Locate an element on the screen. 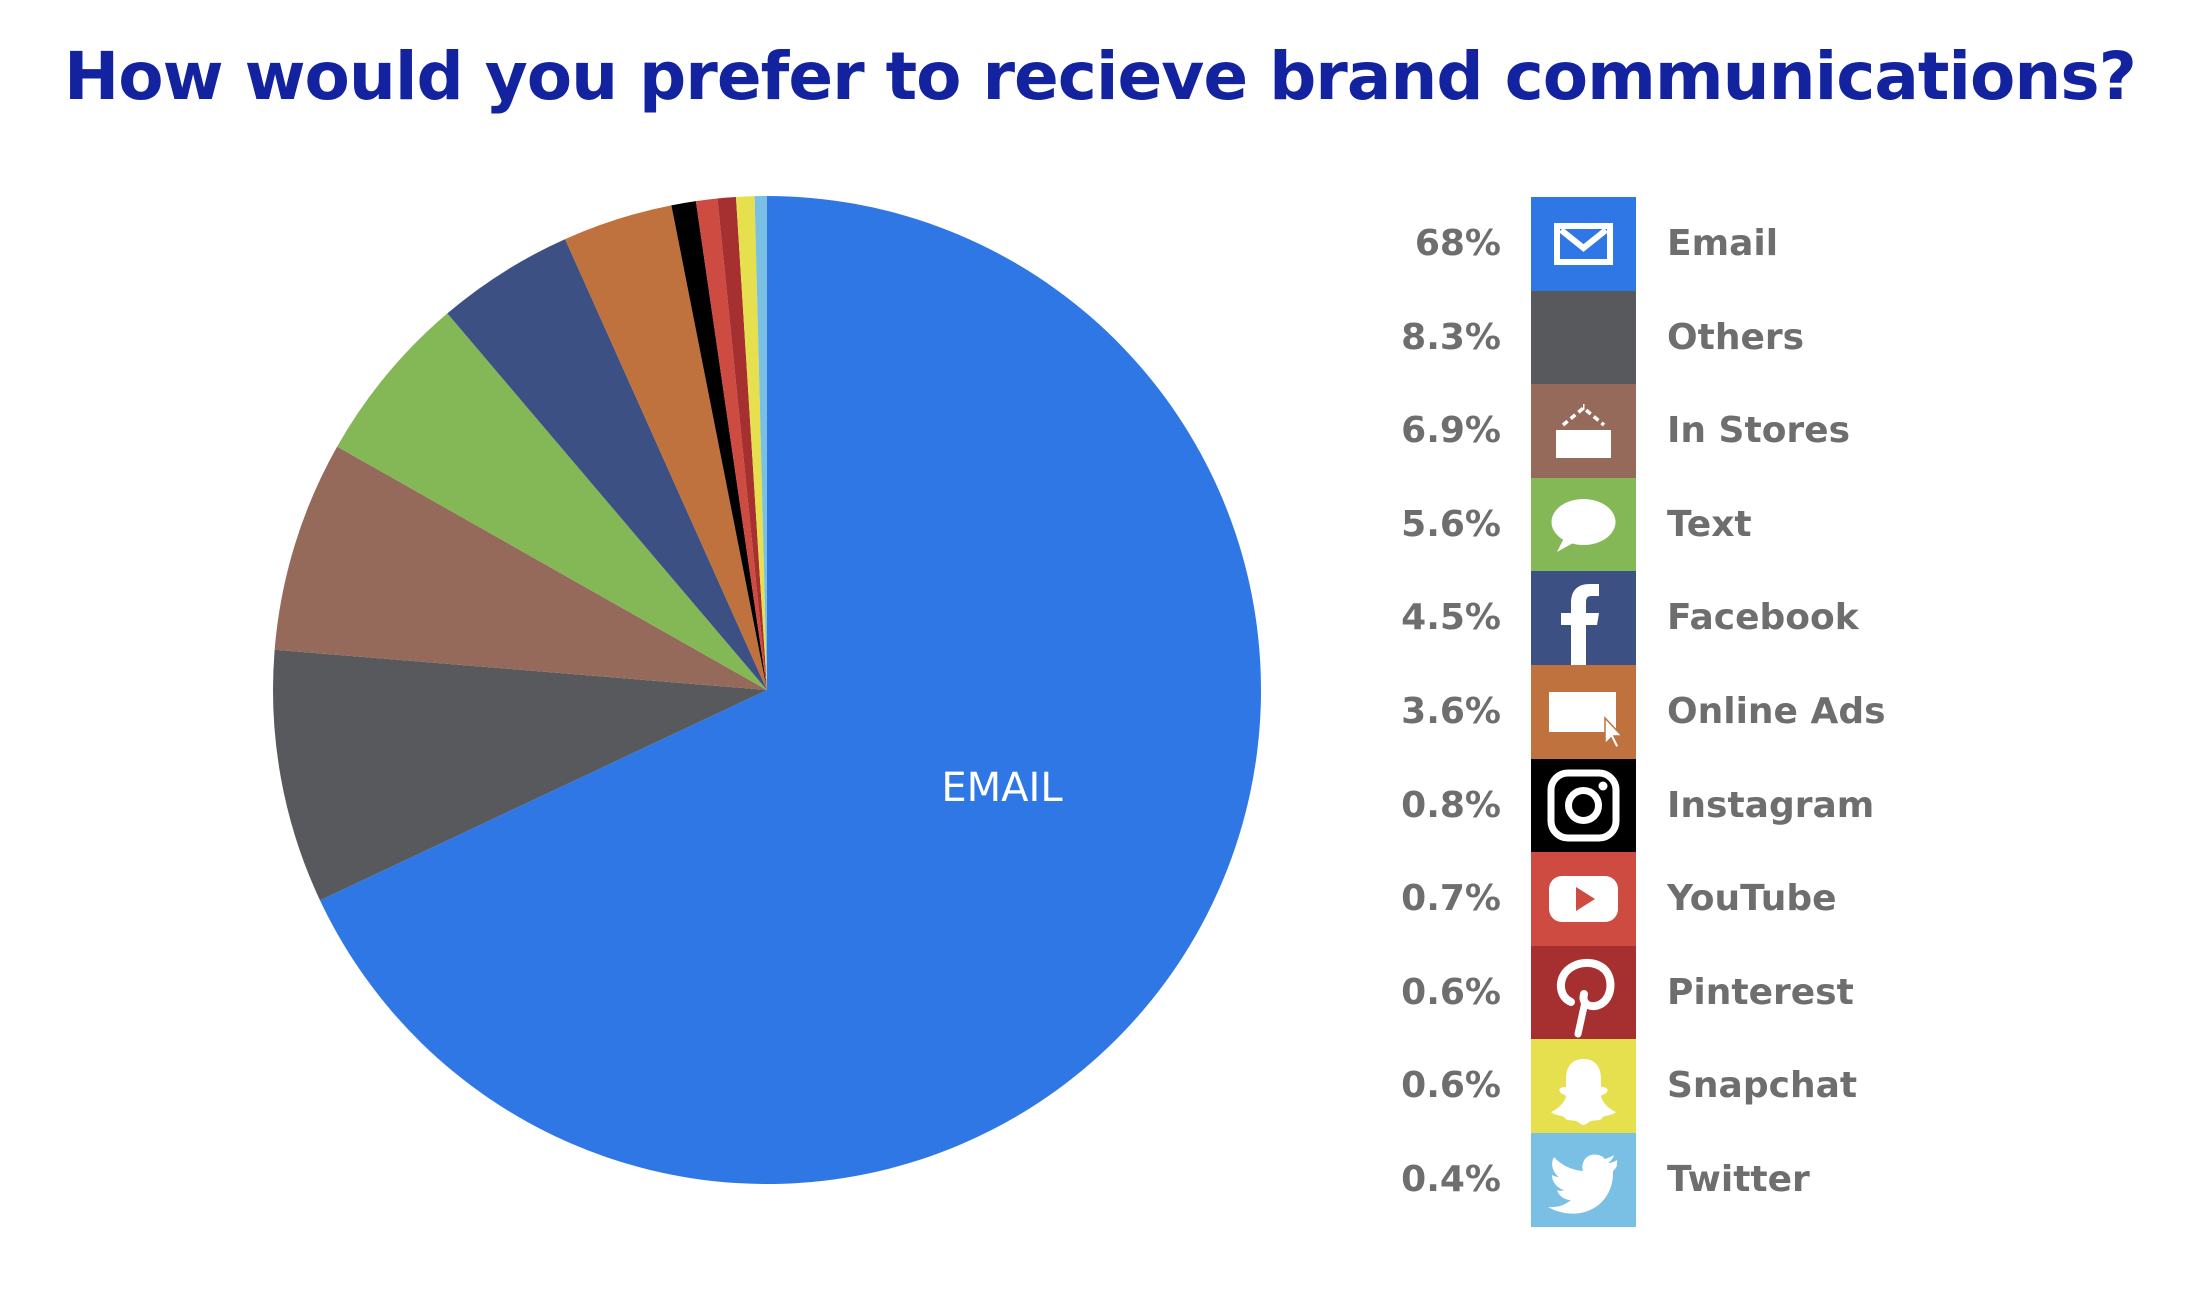 The image size is (2200, 1294). legend-item-online-ads: 3.6% Online Ads is located at coordinates (1730, 712).